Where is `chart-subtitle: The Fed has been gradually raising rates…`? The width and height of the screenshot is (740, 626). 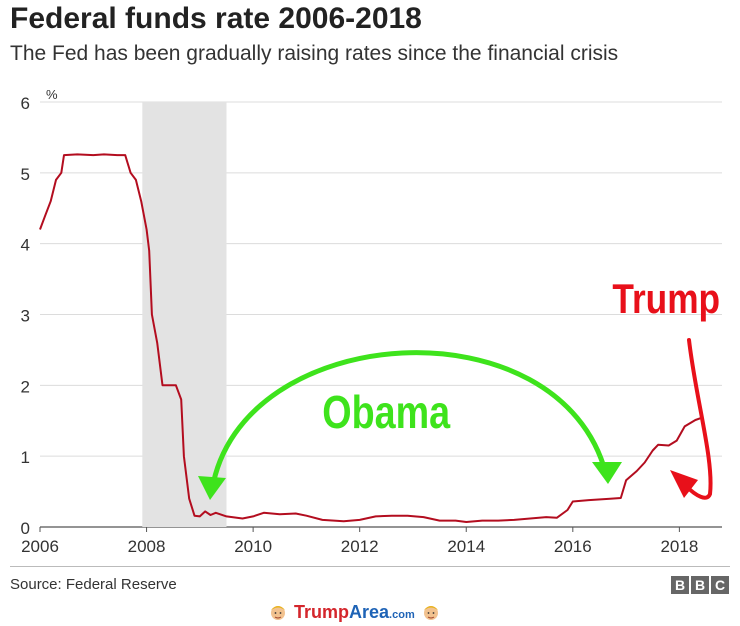 chart-subtitle: The Fed has been gradually raising rates… is located at coordinates (314, 53).